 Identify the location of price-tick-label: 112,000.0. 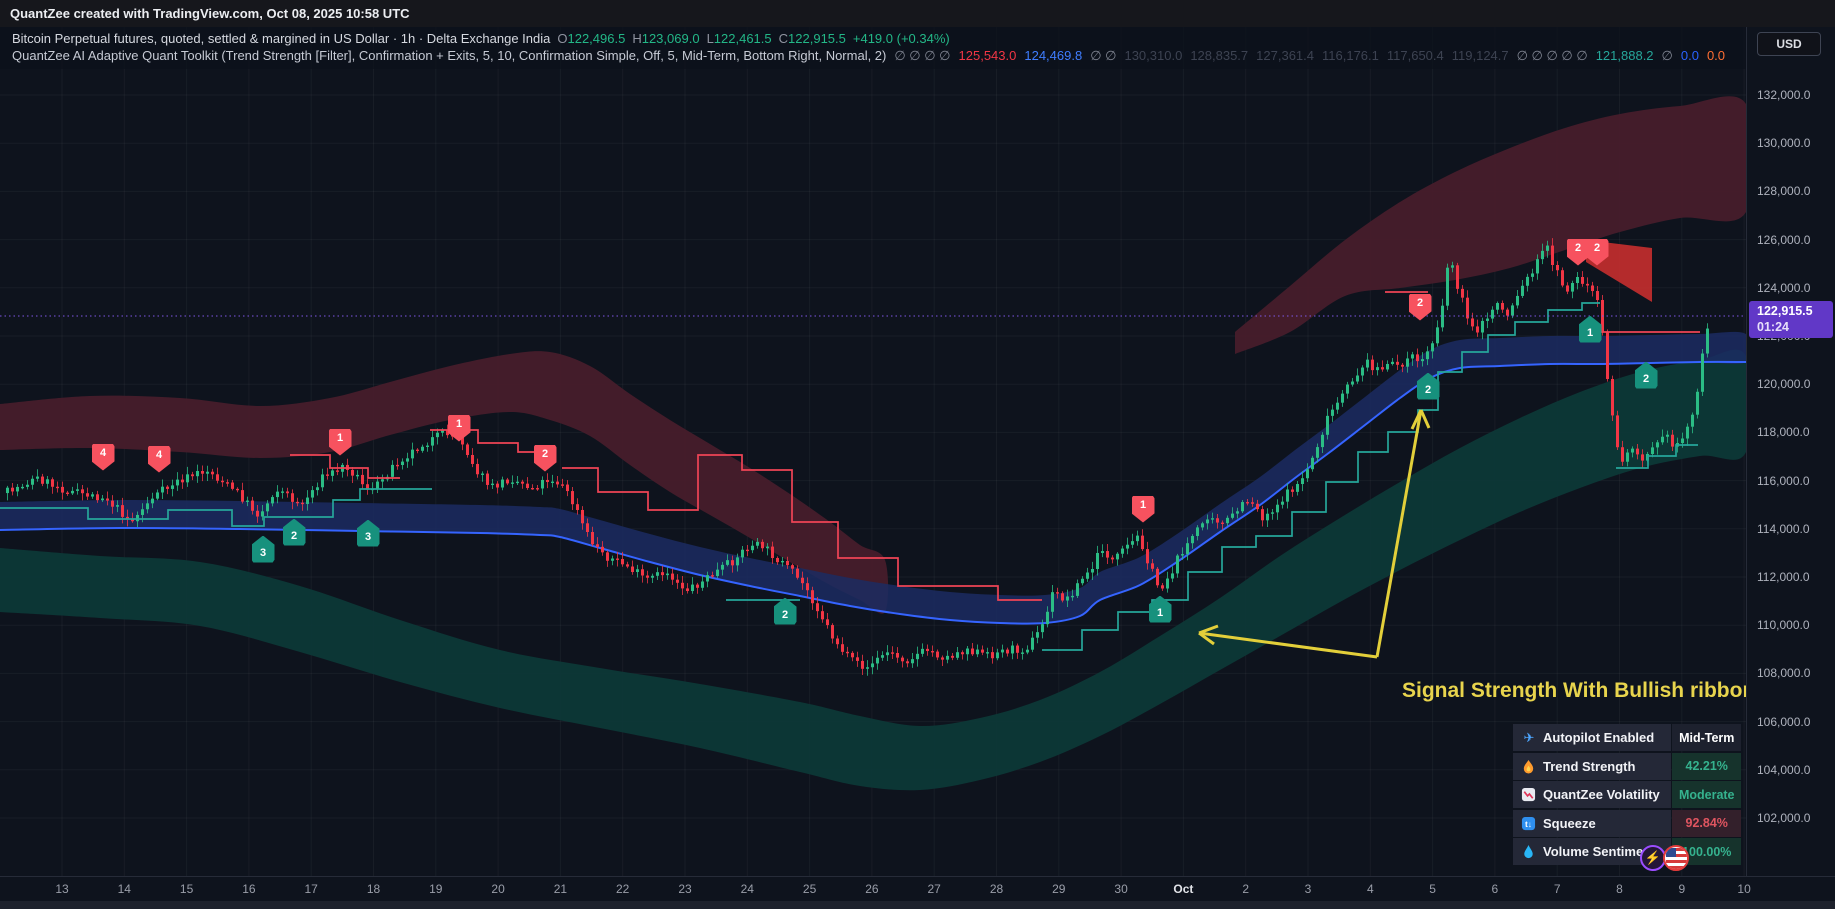
(1783, 577).